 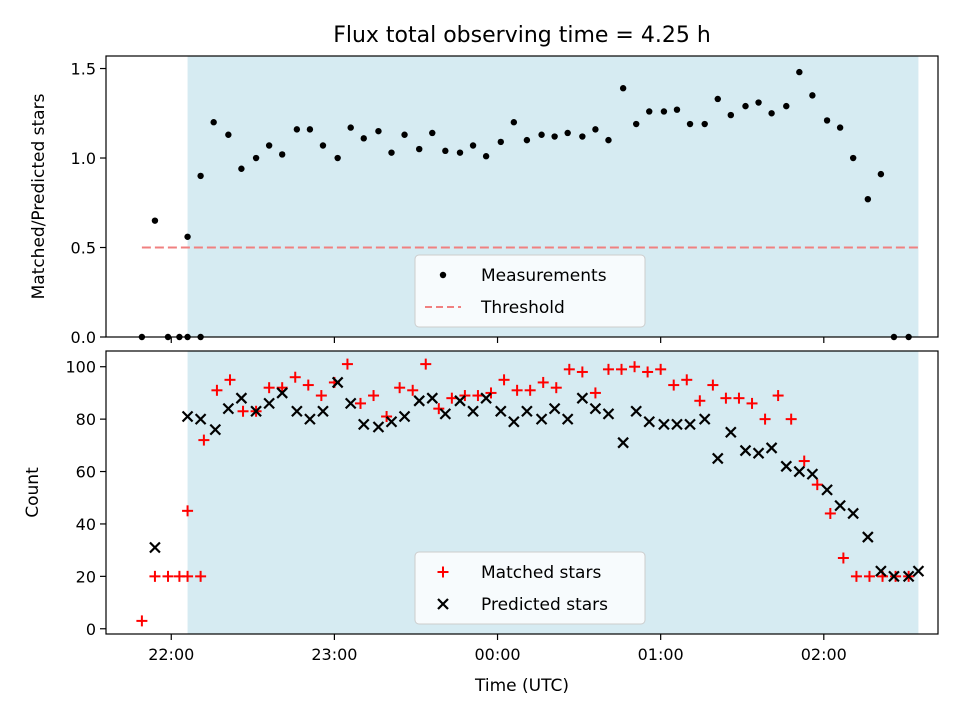 What do you see at coordinates (83, 337) in the screenshot?
I see `y-tick-label: 0.0` at bounding box center [83, 337].